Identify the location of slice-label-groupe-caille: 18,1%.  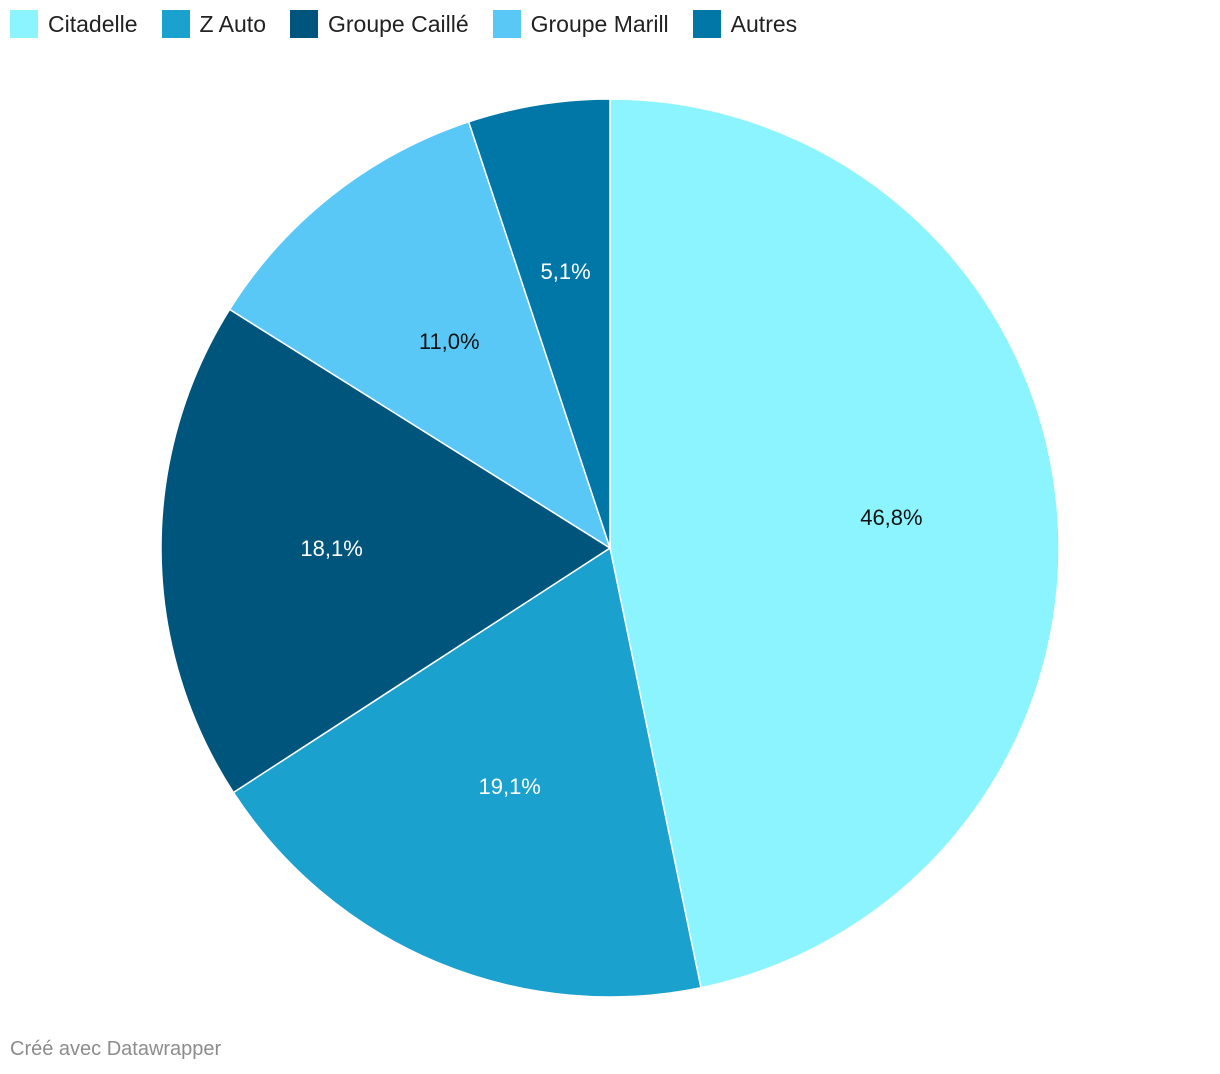
(331, 548).